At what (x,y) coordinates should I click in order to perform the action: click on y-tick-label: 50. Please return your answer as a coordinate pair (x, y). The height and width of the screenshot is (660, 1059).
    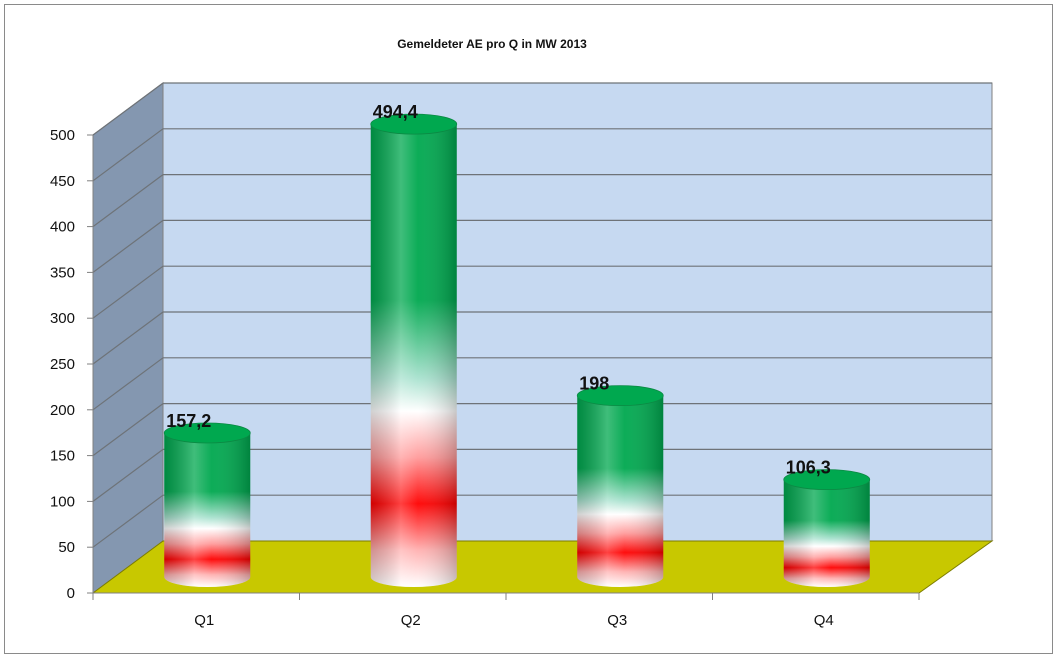
    Looking at the image, I should click on (66, 547).